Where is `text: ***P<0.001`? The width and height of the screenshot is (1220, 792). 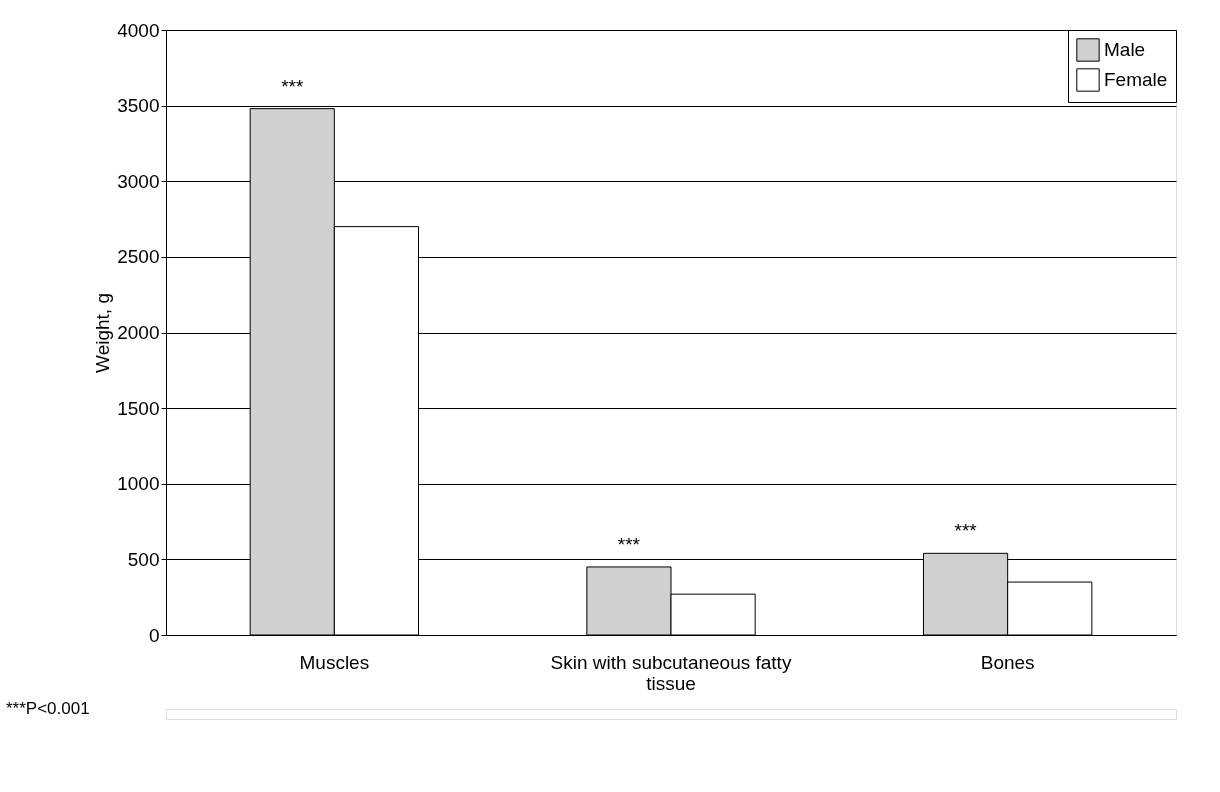
text: ***P<0.001 is located at coordinates (48, 708).